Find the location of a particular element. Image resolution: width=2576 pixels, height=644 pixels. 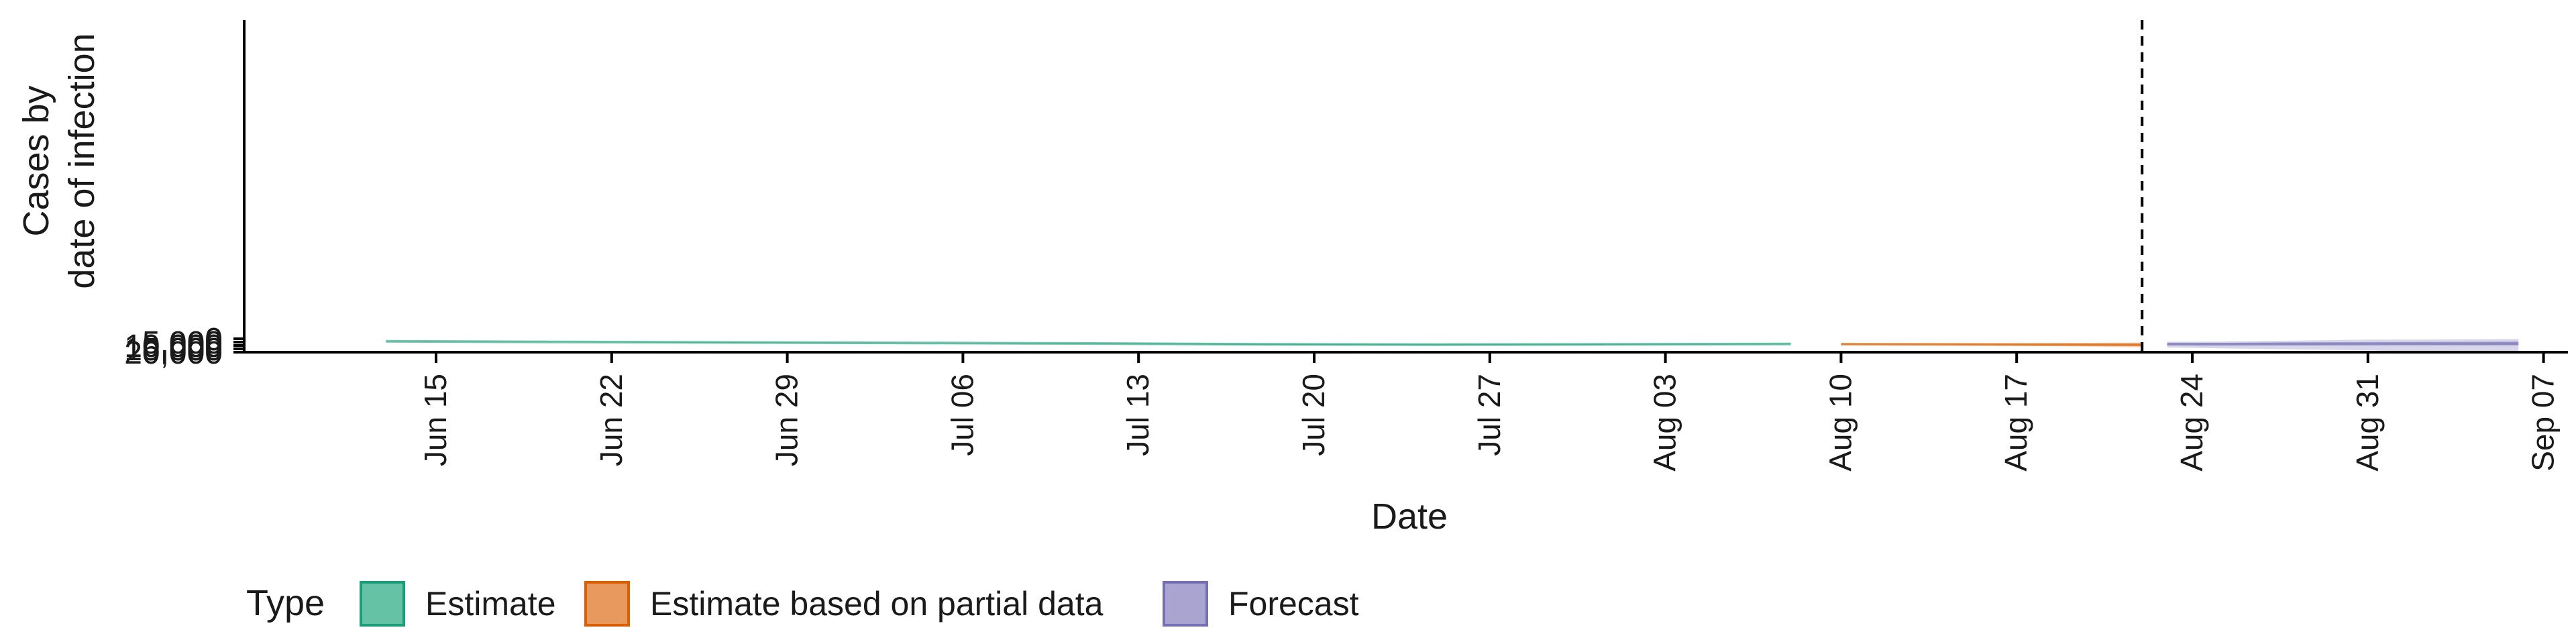

legend-label: Estimate is located at coordinates (490, 604).